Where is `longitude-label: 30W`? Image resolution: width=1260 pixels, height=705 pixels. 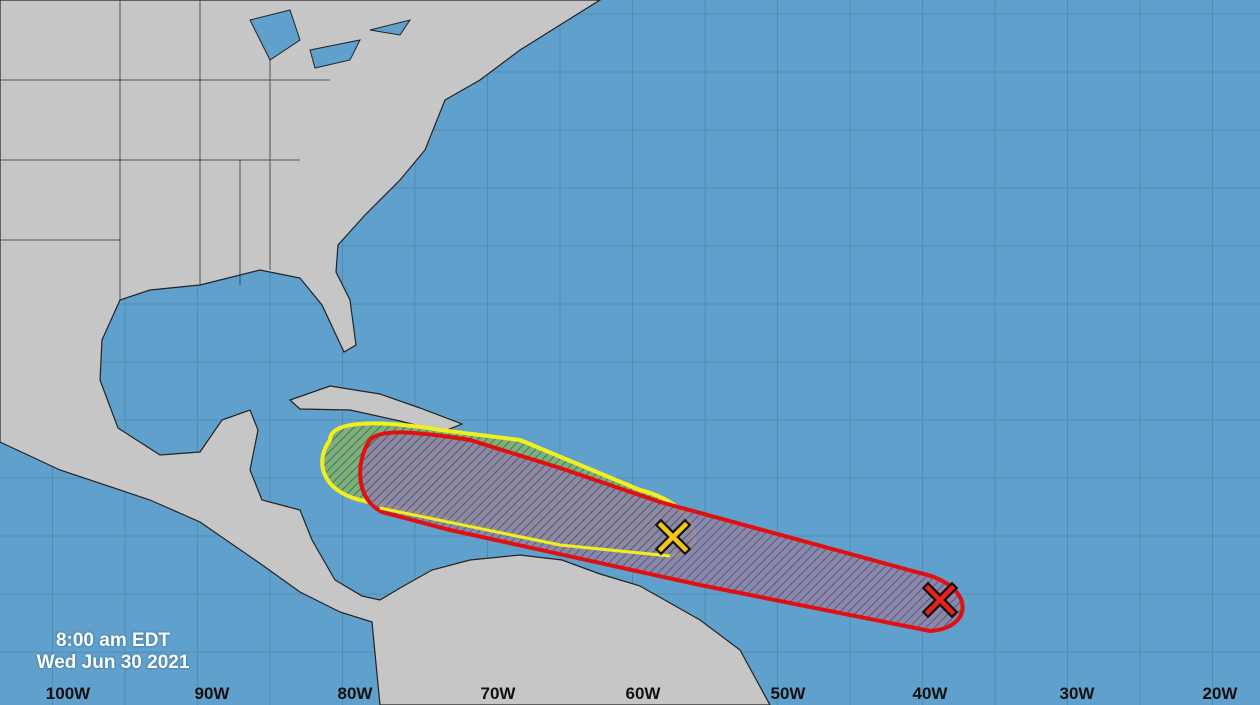 longitude-label: 30W is located at coordinates (1077, 693).